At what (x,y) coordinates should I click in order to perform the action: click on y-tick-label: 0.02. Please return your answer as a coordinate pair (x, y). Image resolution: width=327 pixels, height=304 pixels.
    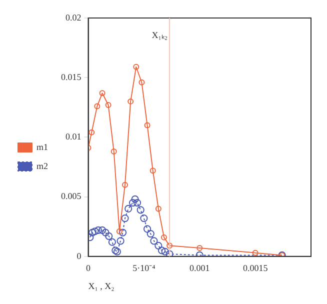
    Looking at the image, I should click on (74, 17).